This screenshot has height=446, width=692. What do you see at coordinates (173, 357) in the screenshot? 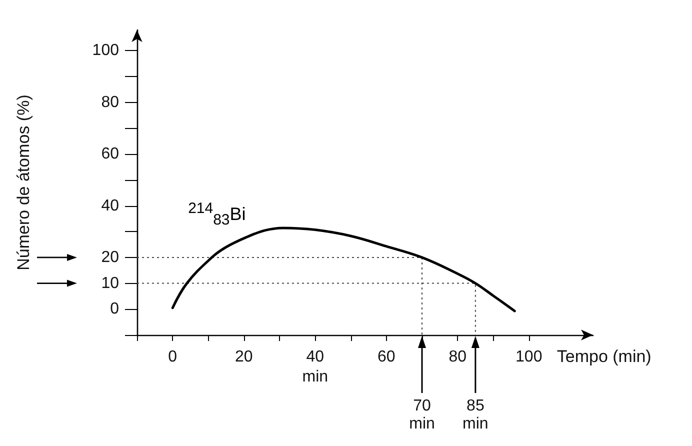
I see `x-tick-label: 0` at bounding box center [173, 357].